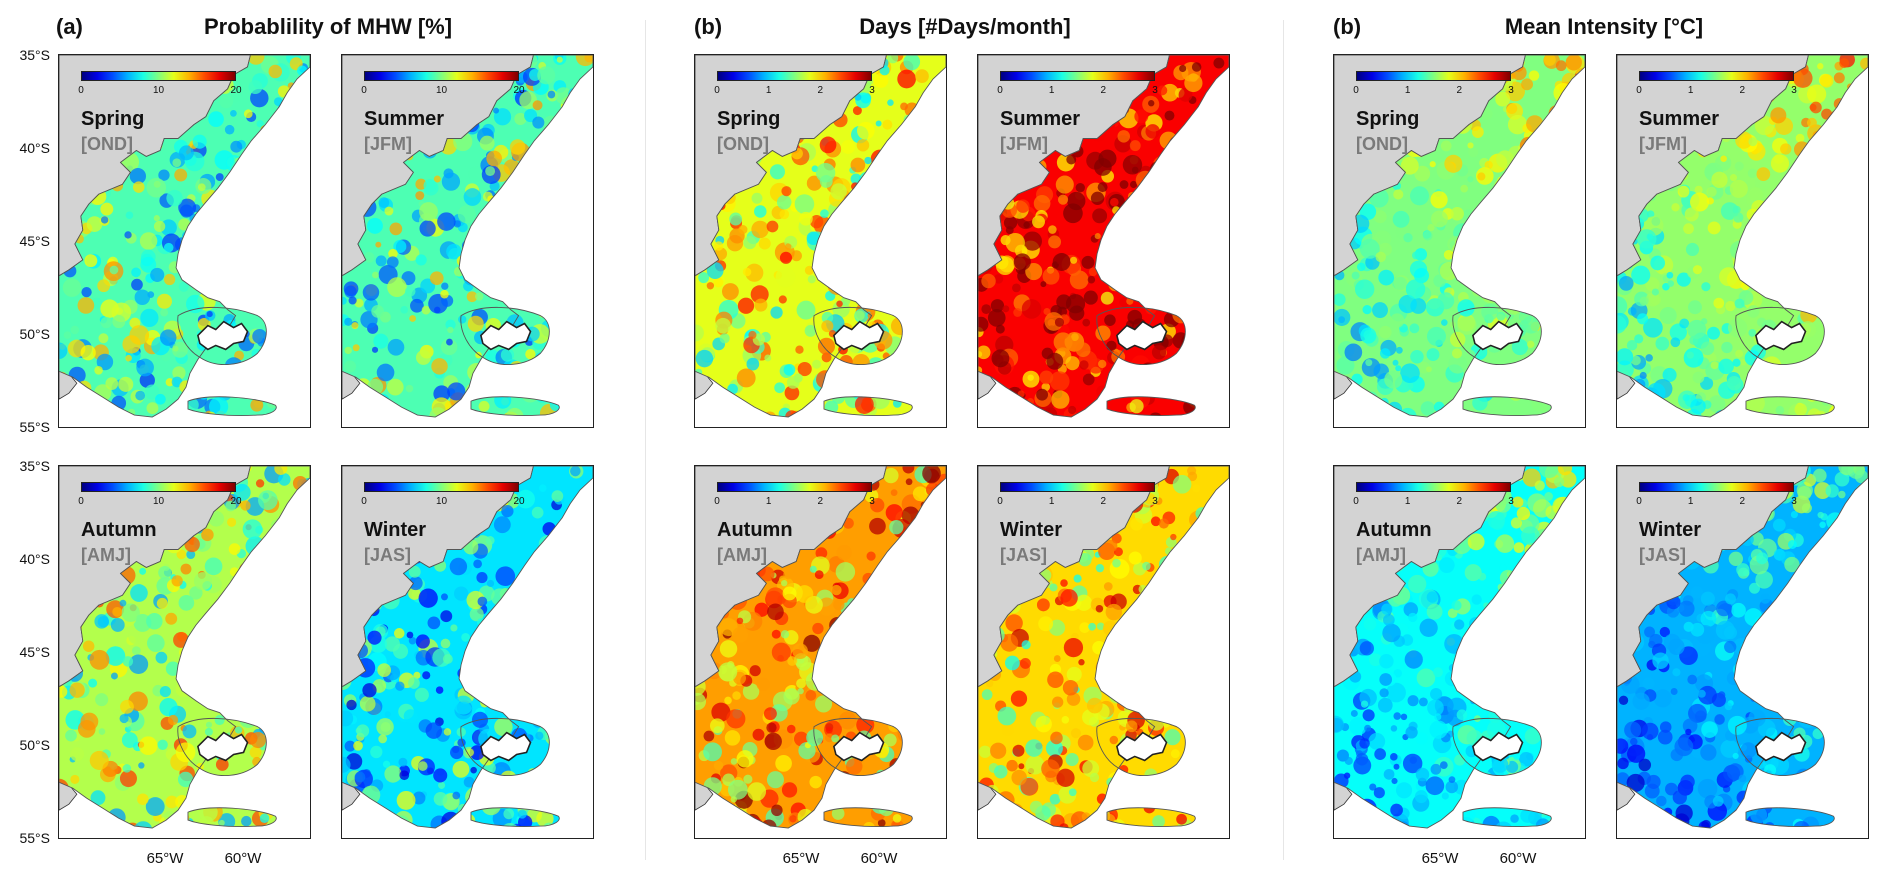 The image size is (1892, 883). What do you see at coordinates (1103, 652) in the screenshot?
I see `map-panel: 0 1 2 3 Winter [JAS]` at bounding box center [1103, 652].